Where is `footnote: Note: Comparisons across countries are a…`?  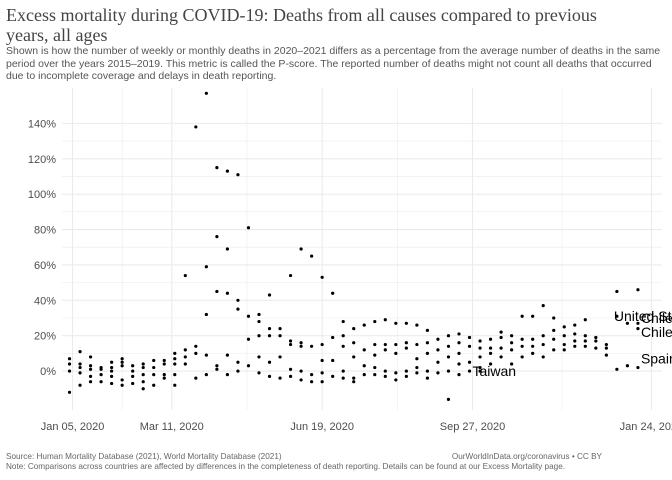 footnote: Note: Comparisons across countries are a… is located at coordinates (286, 466).